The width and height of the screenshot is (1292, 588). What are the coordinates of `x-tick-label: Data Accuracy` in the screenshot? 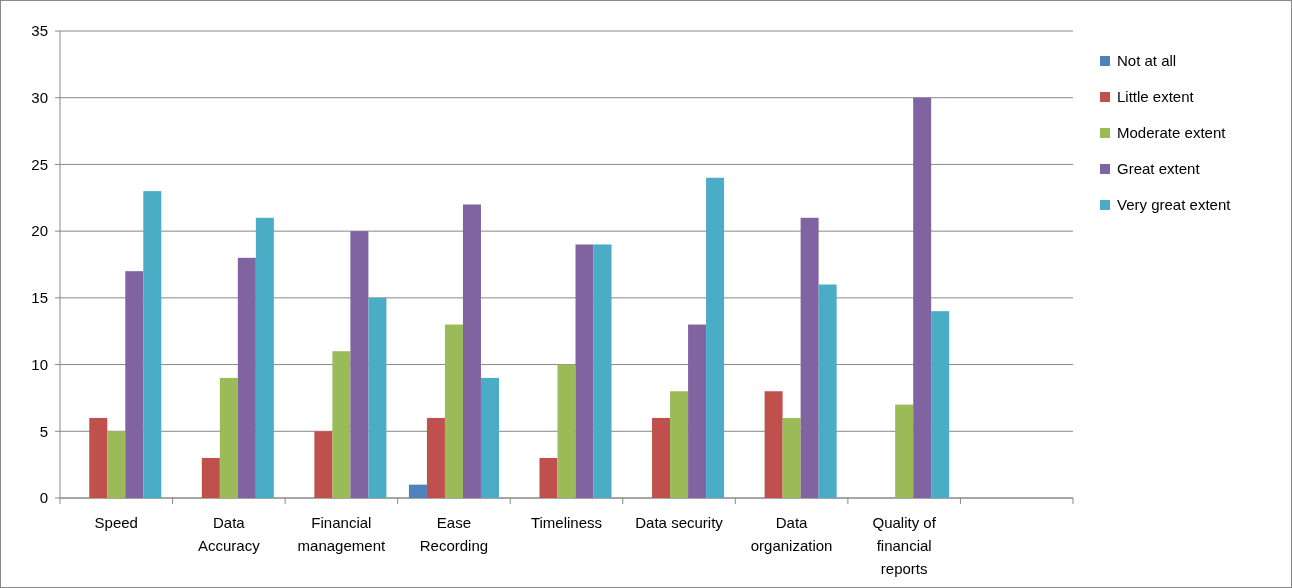 It's located at (229, 534).